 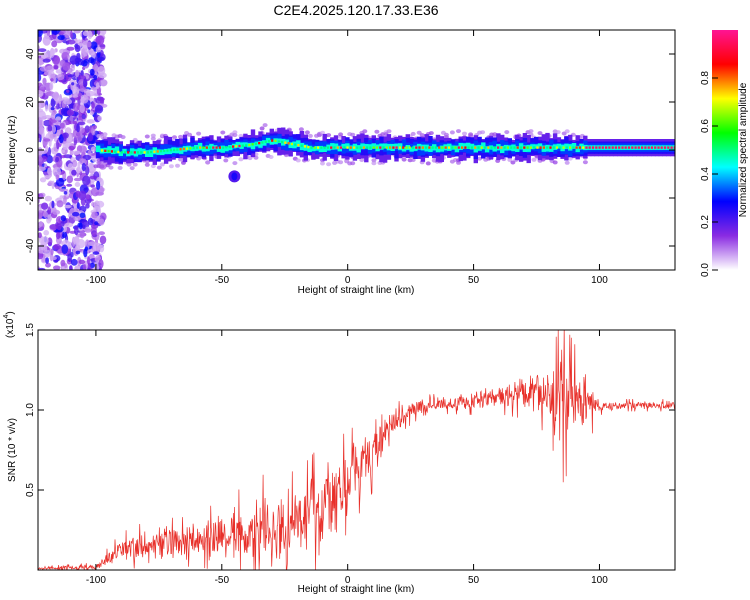 What do you see at coordinates (12, 150) in the screenshot?
I see `spectrogram-y-label: Frequency (Hz)` at bounding box center [12, 150].